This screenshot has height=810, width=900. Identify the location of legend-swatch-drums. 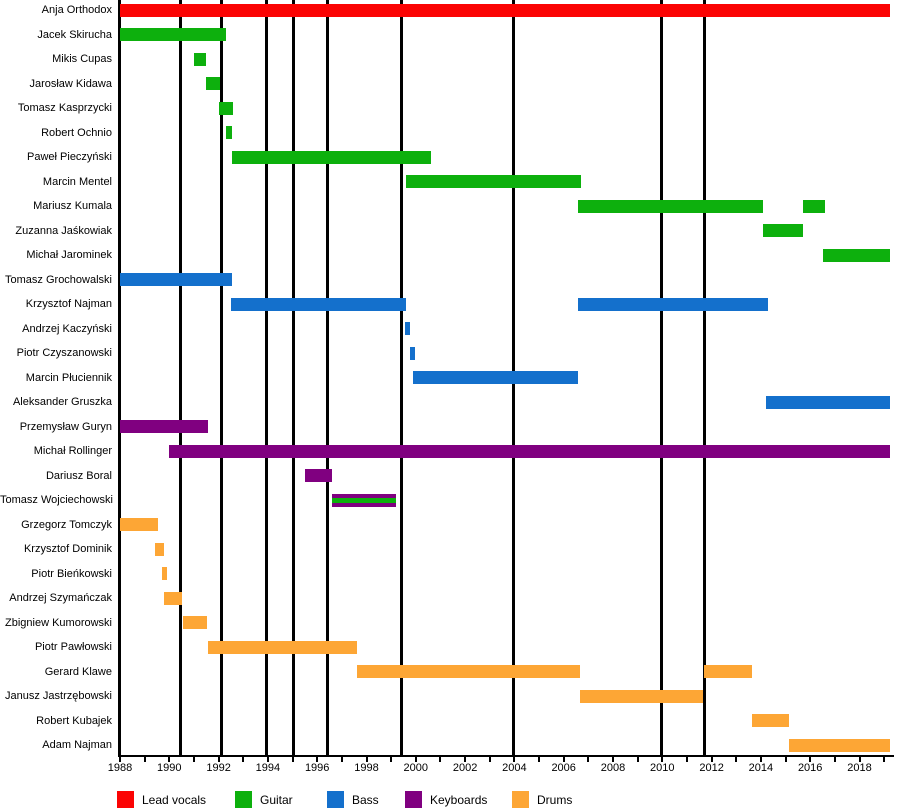
(520, 799).